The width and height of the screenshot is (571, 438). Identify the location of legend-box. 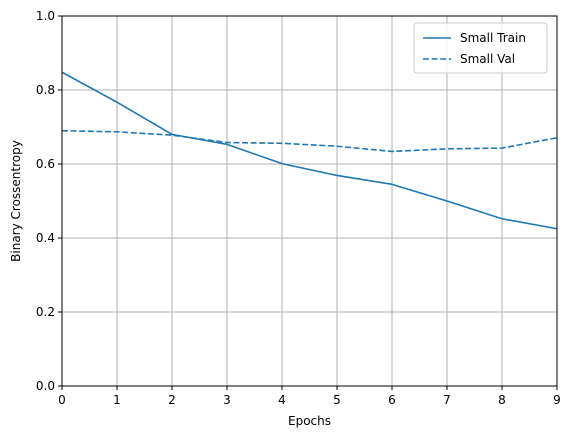
(480, 48).